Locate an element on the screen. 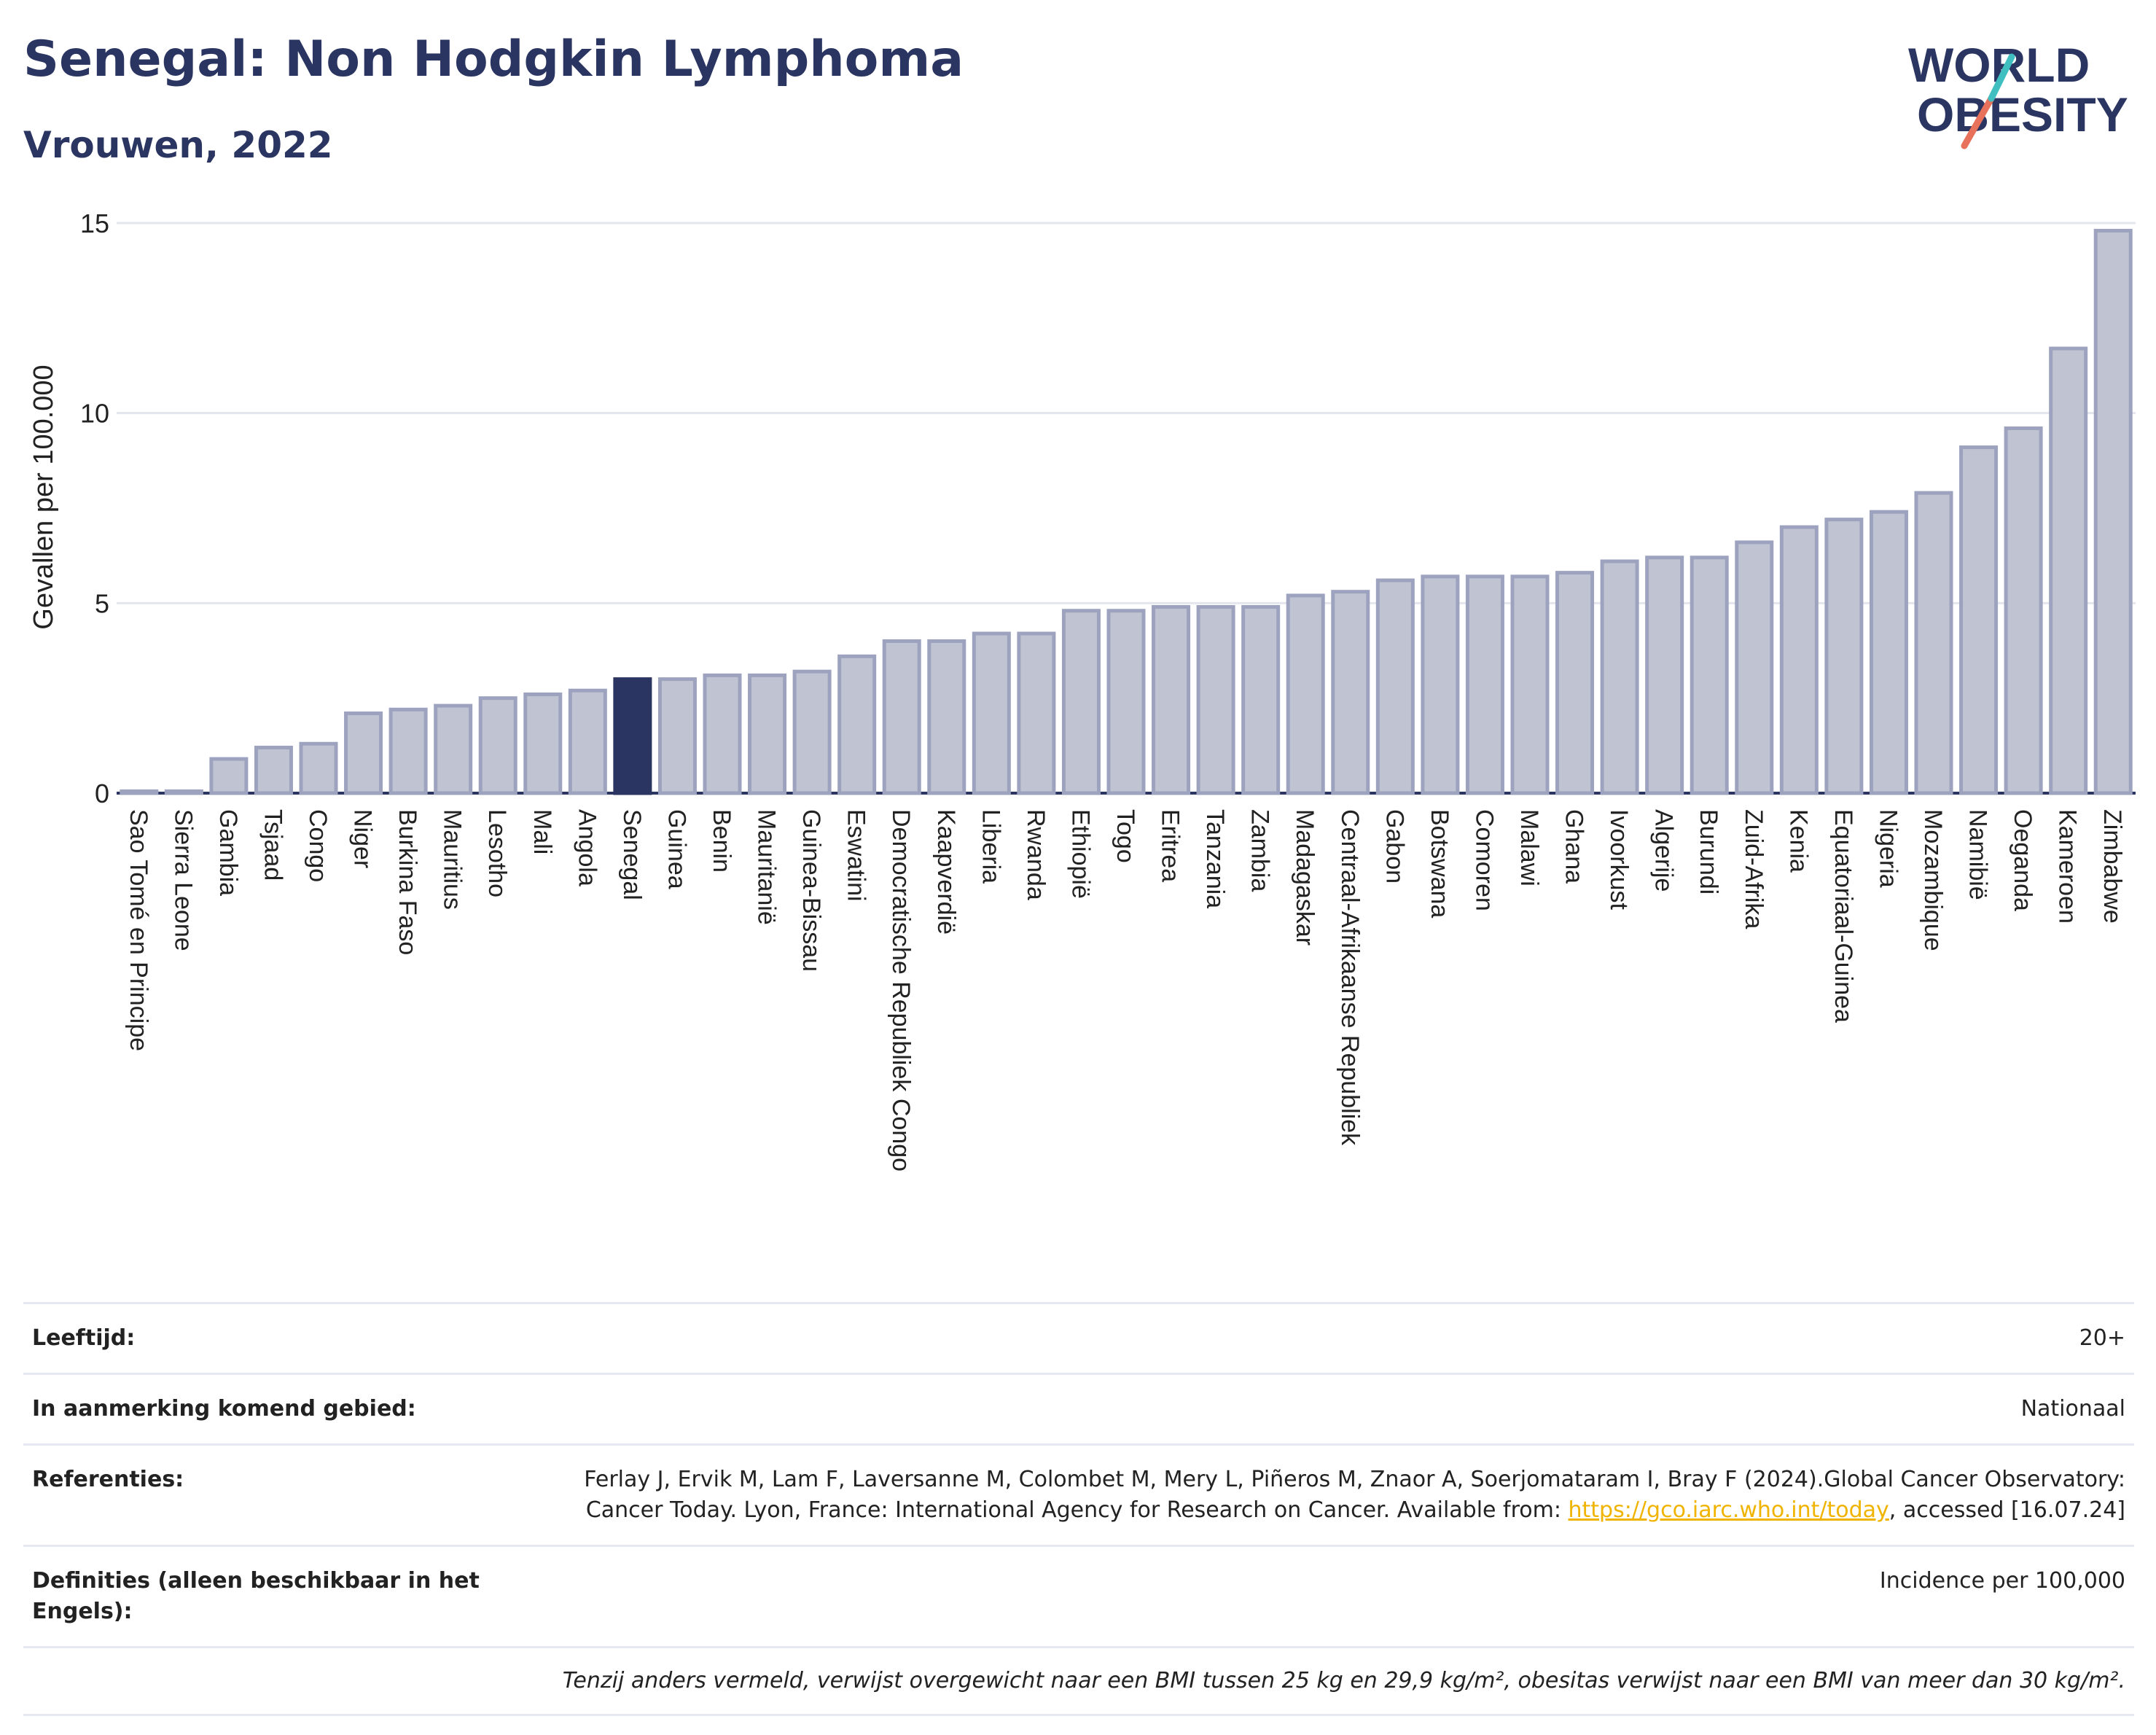 The image size is (2156, 1735). bar-kenia is located at coordinates (1799, 660).